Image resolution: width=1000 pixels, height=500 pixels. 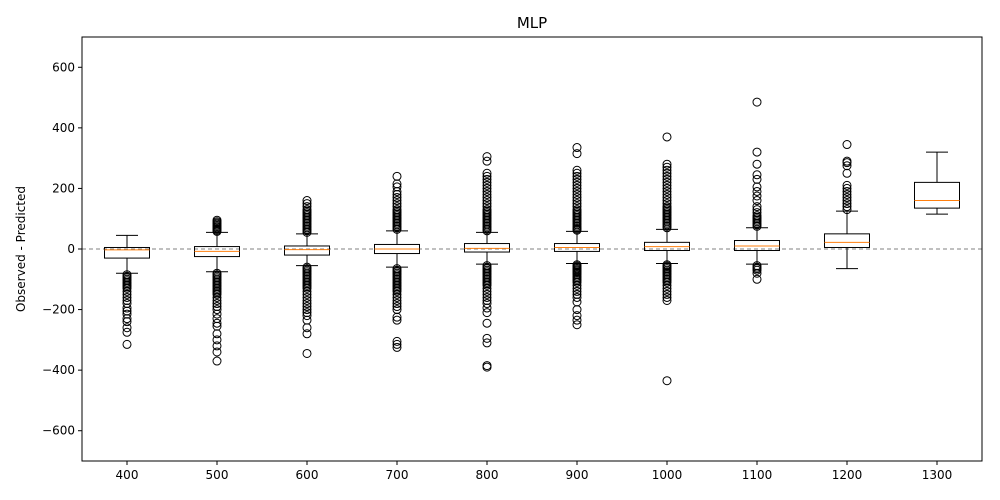 What do you see at coordinates (307, 475) in the screenshot?
I see `x-tick-label: 600` at bounding box center [307, 475].